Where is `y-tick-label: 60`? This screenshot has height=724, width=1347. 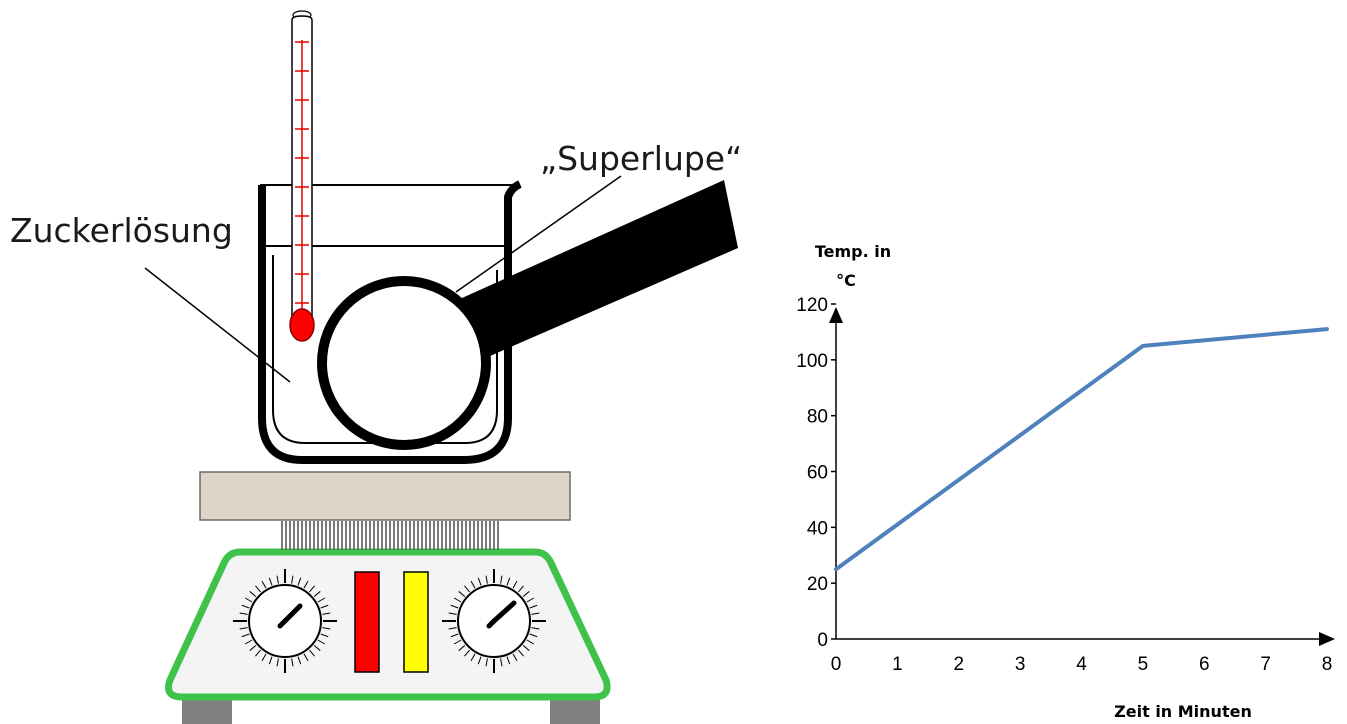
y-tick-label: 60 is located at coordinates (817, 473).